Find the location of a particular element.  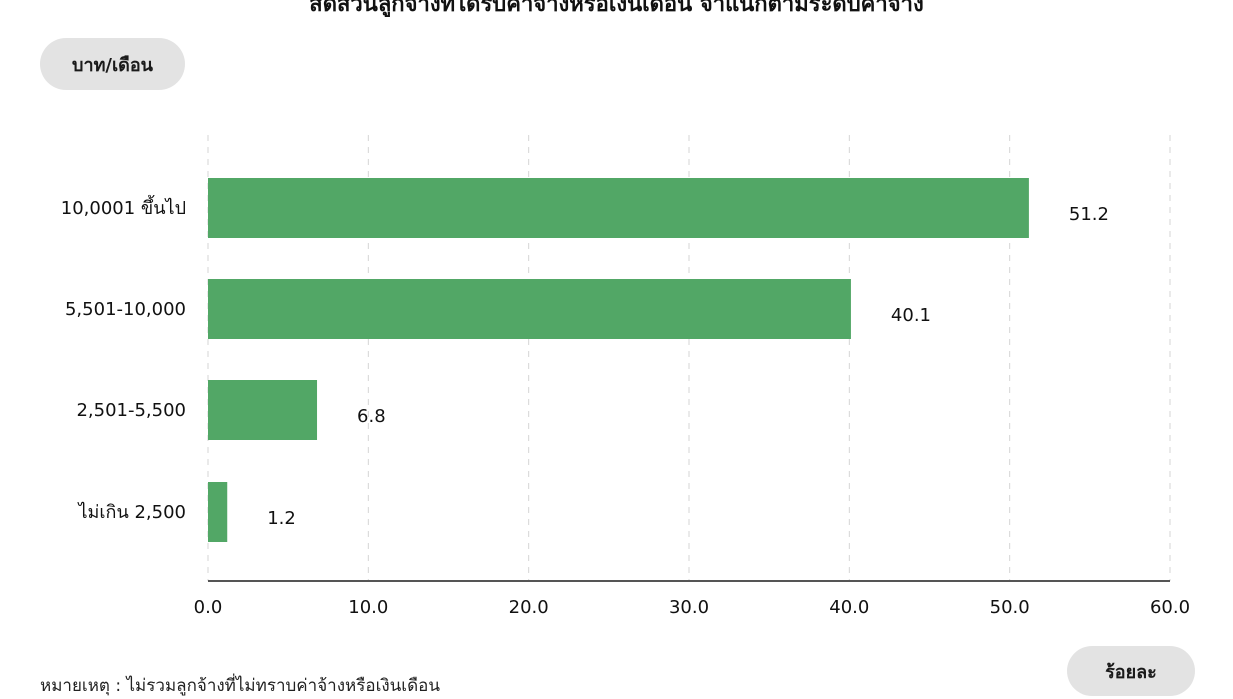

category-label-0: 10,0001 ขึ้นไป is located at coordinates (123, 207).